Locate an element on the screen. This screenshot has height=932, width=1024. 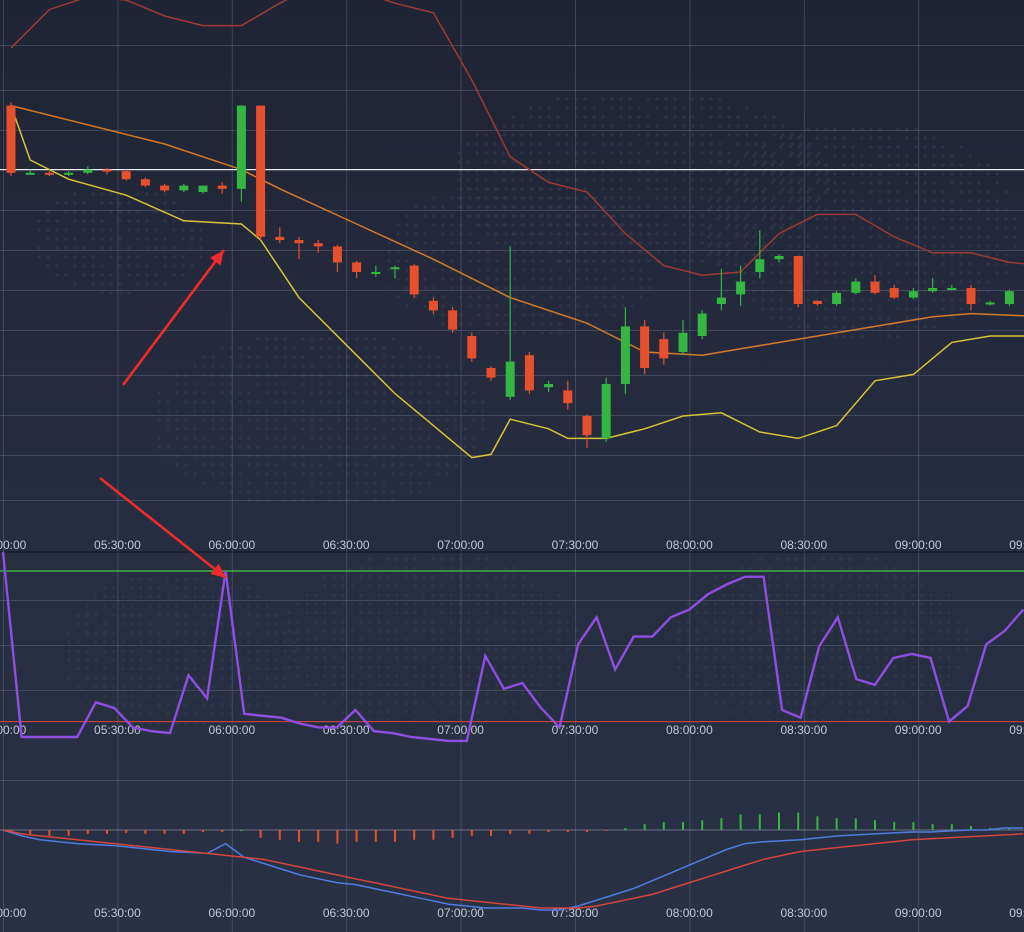
price-time-tick: 05:30:00 is located at coordinates (117, 545).